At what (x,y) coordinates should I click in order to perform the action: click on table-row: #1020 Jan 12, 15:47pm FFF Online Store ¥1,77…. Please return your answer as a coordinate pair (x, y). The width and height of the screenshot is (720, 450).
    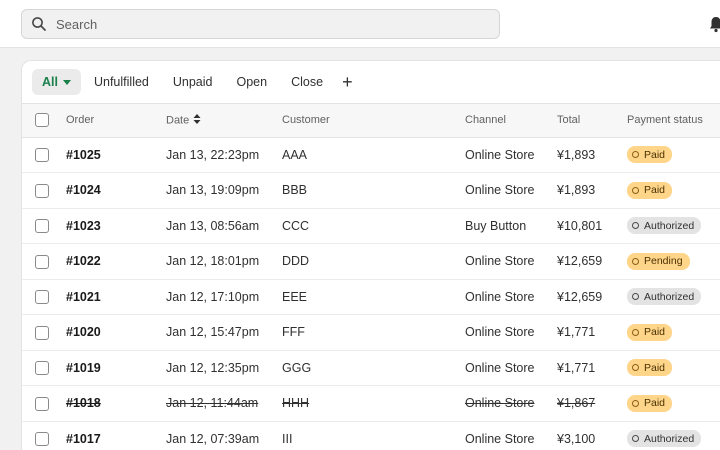
    Looking at the image, I should click on (371, 332).